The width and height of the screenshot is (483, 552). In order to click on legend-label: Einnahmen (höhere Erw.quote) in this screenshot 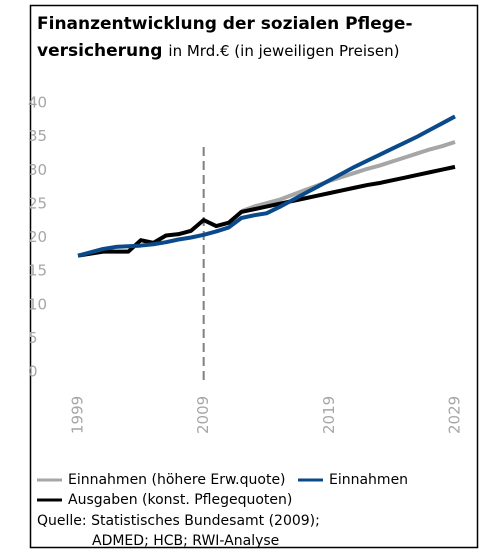, I will do `click(177, 480)`.